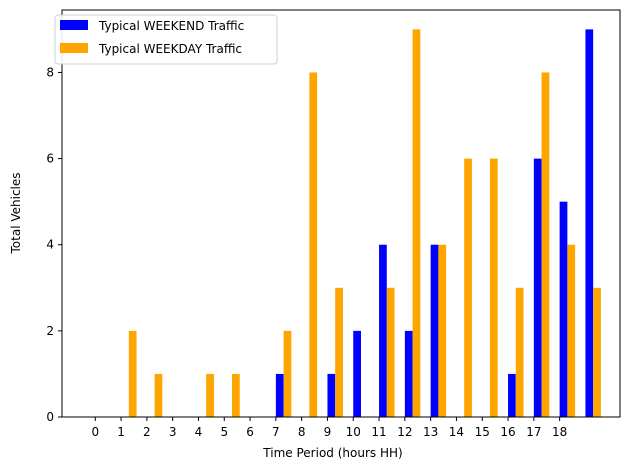  I want to click on x-tick-label: 3, so click(173, 432).